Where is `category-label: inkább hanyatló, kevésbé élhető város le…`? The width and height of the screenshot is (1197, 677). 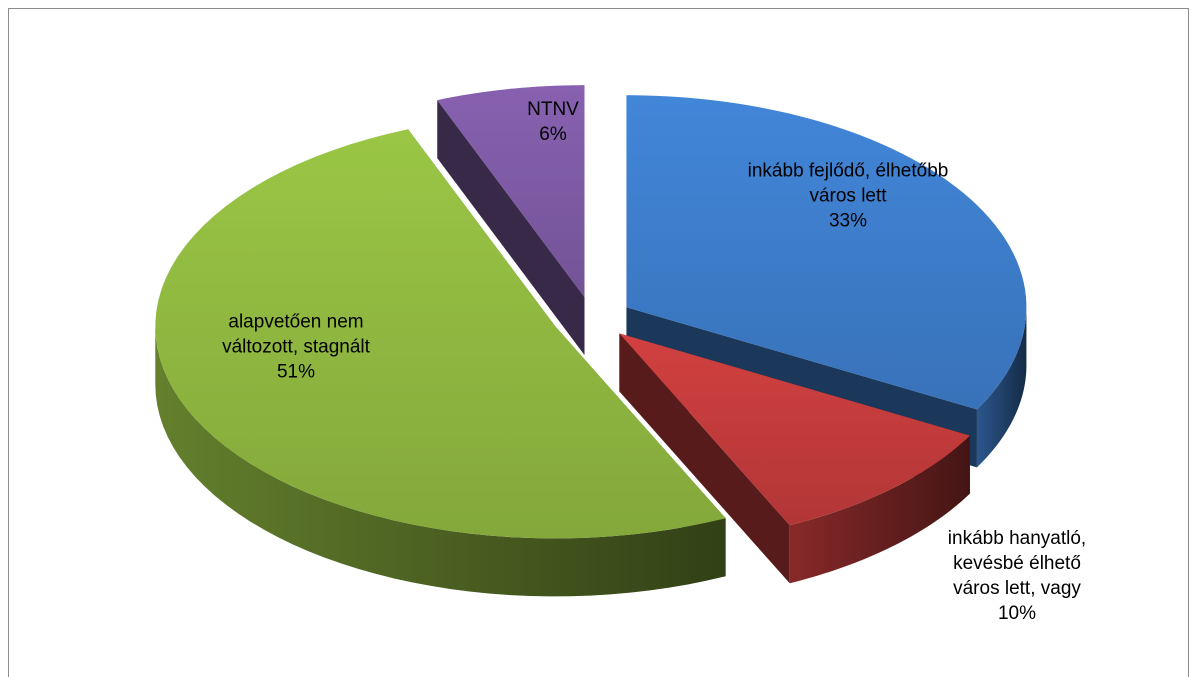
category-label: inkább hanyatló, kevésbé élhető város le… is located at coordinates (1017, 563).